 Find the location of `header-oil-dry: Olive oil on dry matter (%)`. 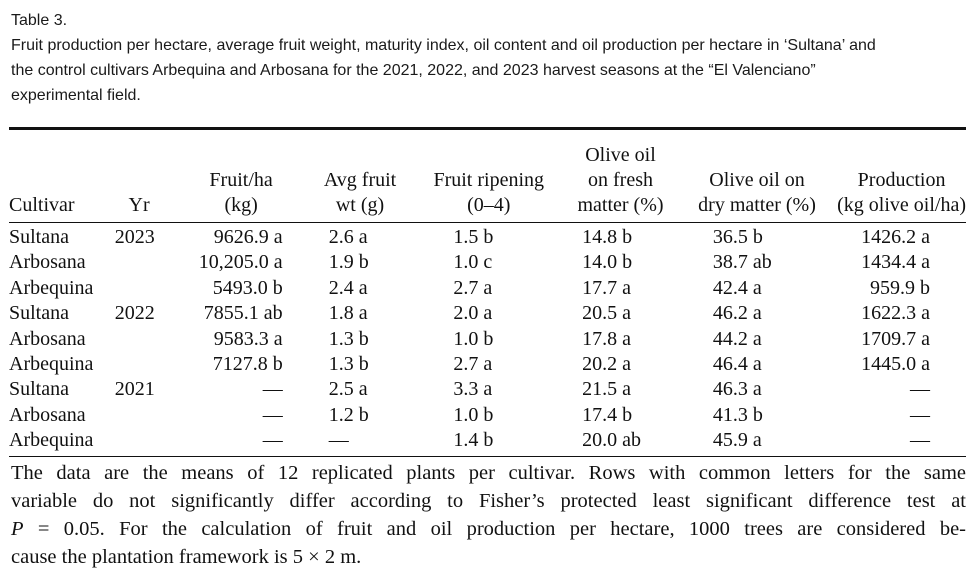

header-oil-dry: Olive oil on dry matter (%) is located at coordinates (757, 192).